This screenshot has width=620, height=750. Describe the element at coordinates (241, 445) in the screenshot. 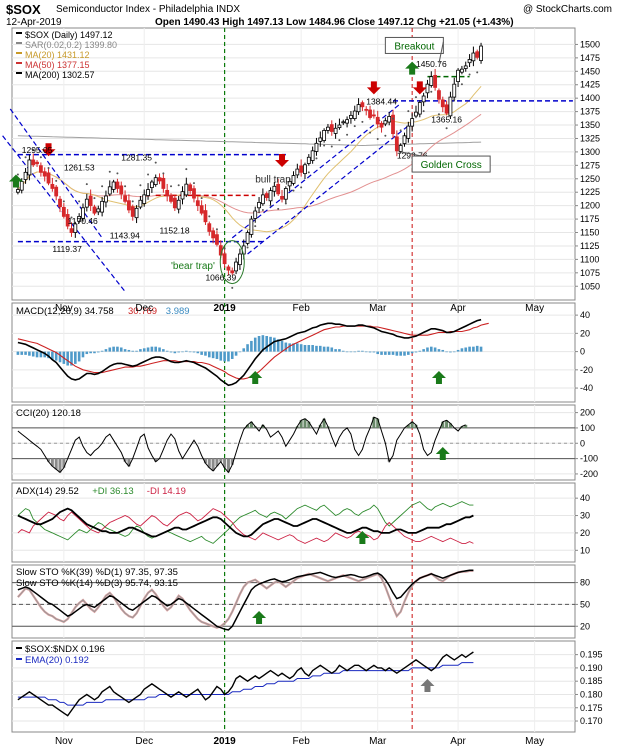

I see `cci-line` at that location.